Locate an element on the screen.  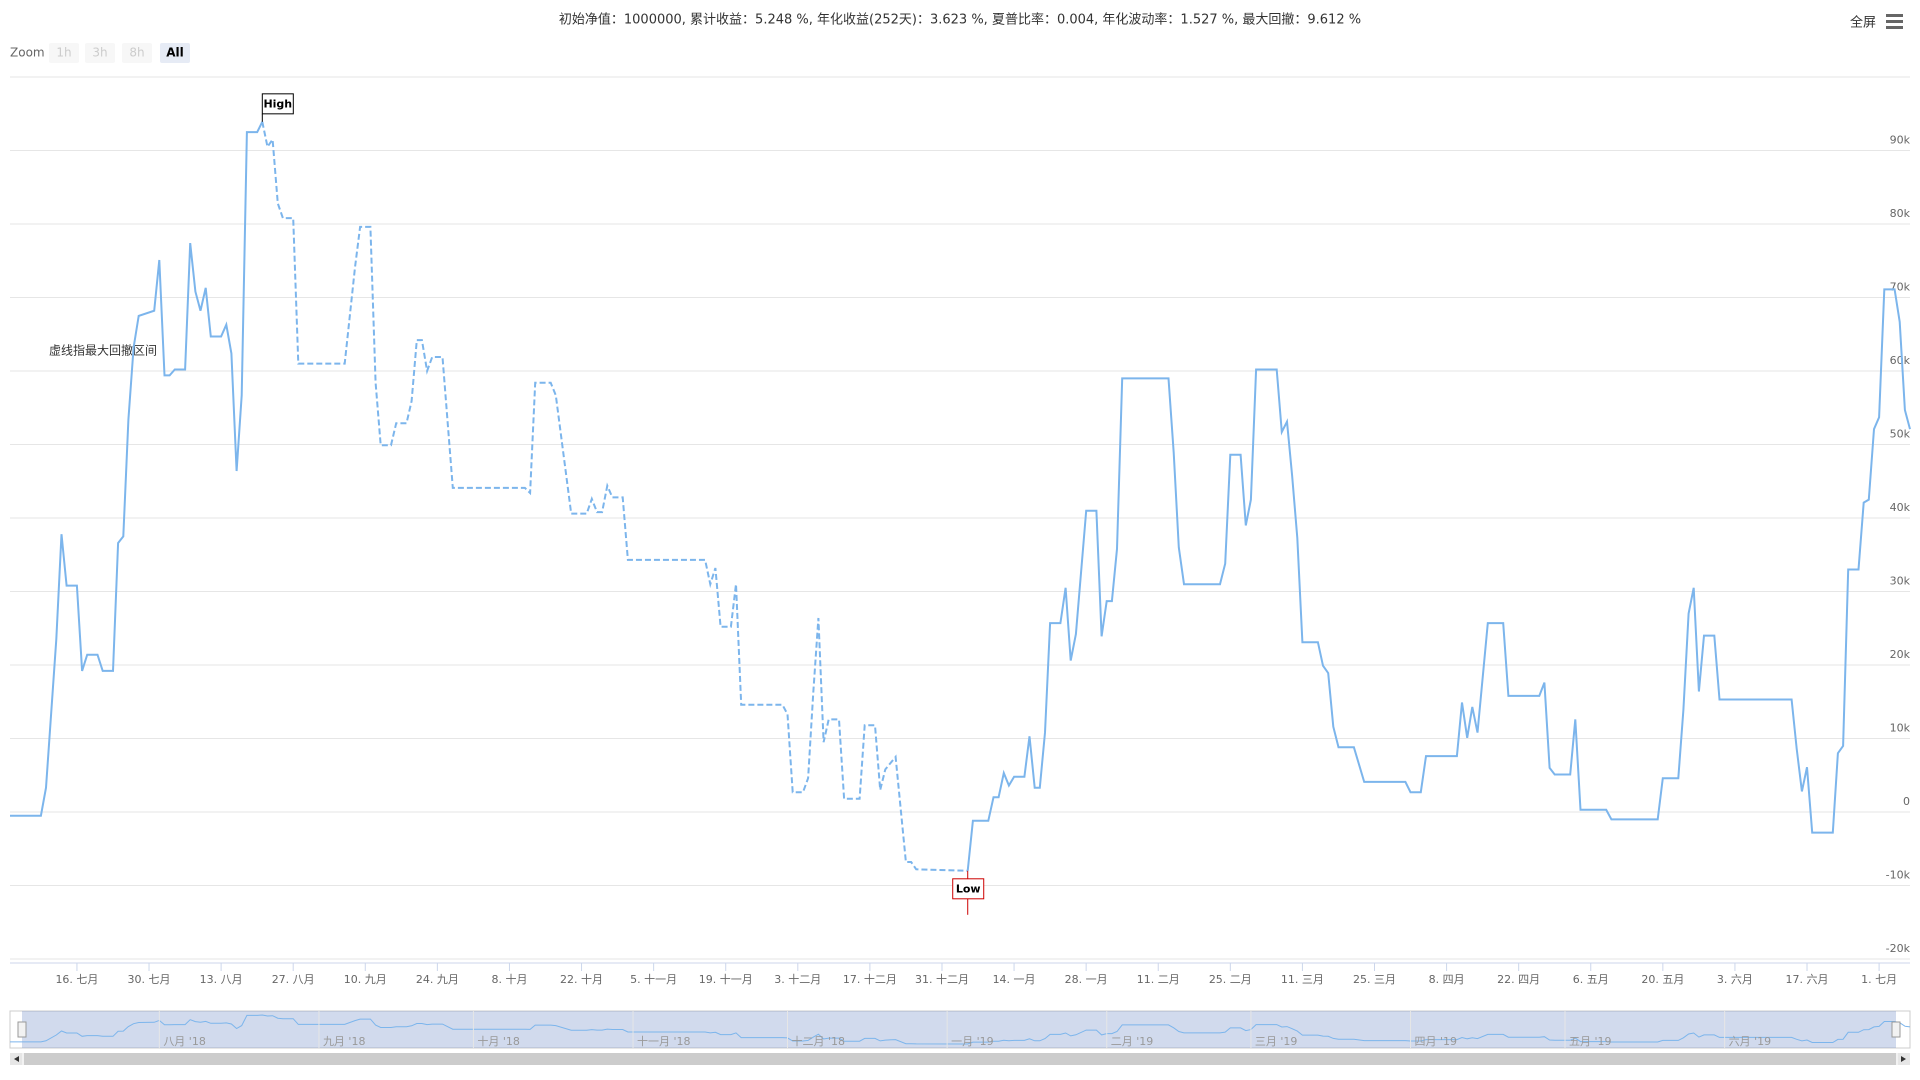
navigator-tick-label: 十二月 '18 is located at coordinates (819, 1041).